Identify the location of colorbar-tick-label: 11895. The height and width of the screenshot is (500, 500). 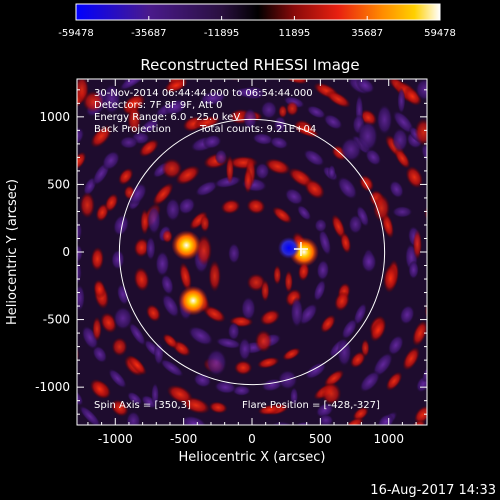
(294, 33).